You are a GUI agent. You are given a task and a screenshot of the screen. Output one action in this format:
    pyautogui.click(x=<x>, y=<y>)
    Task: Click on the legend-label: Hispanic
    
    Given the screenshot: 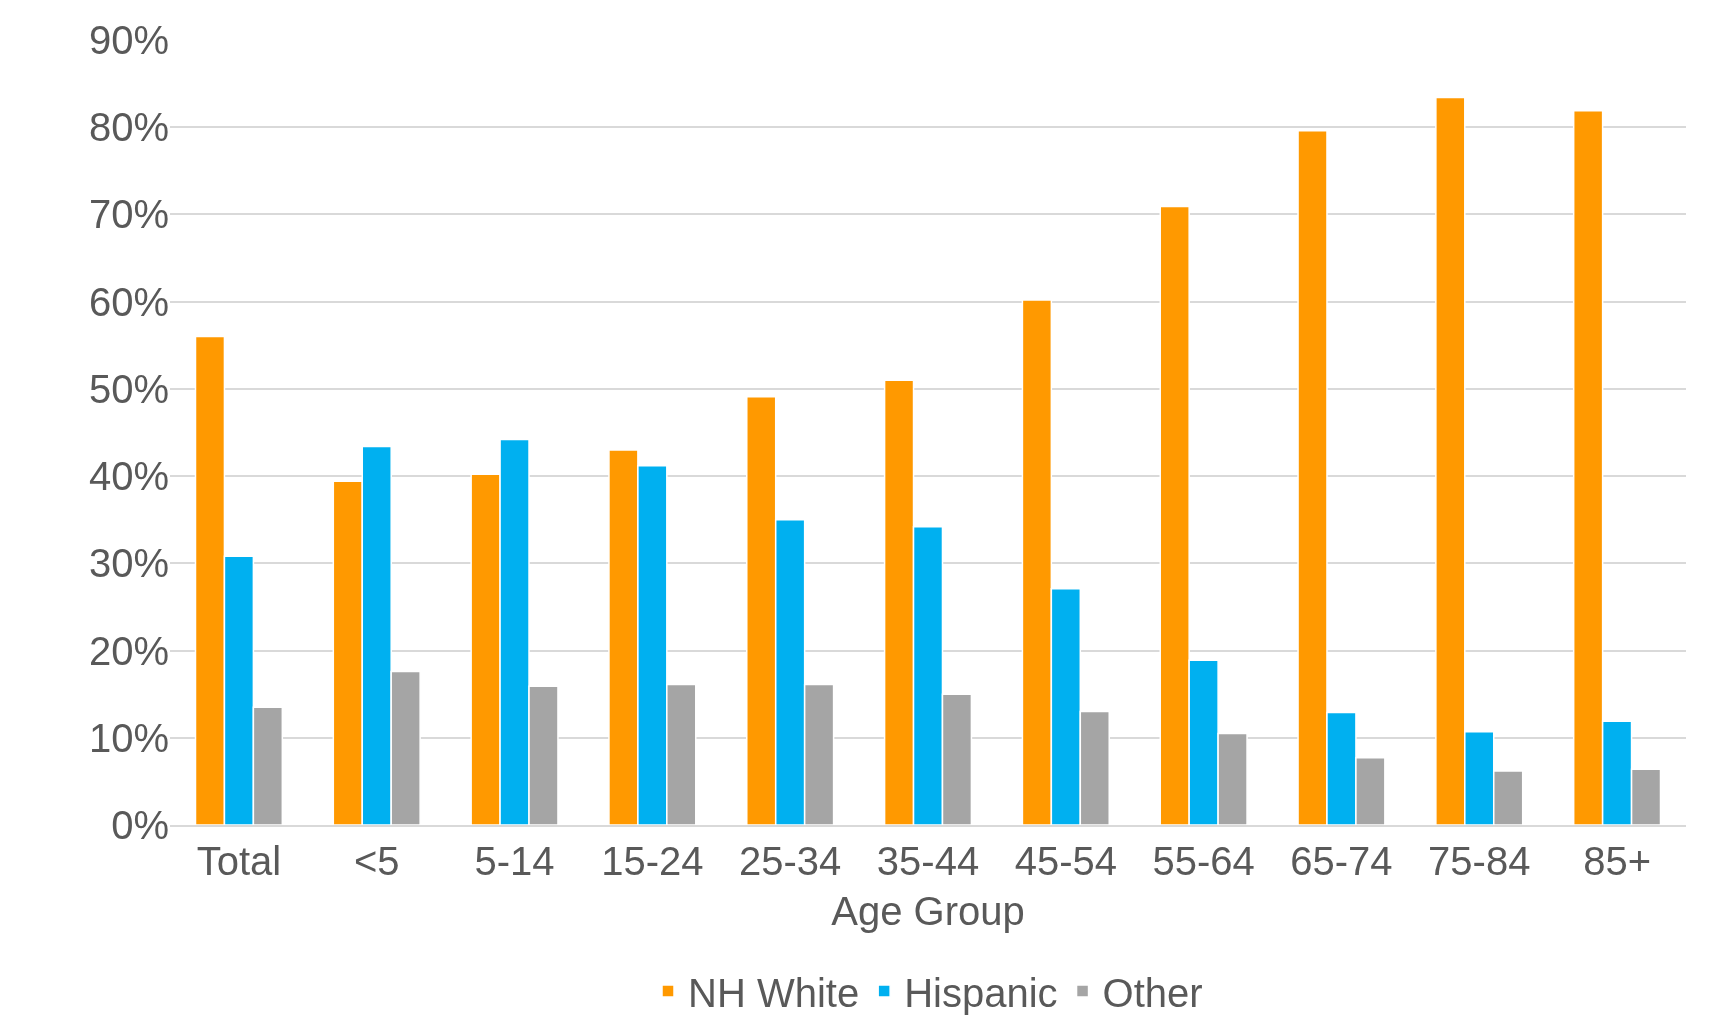 What is the action you would take?
    pyautogui.click(x=981, y=992)
    